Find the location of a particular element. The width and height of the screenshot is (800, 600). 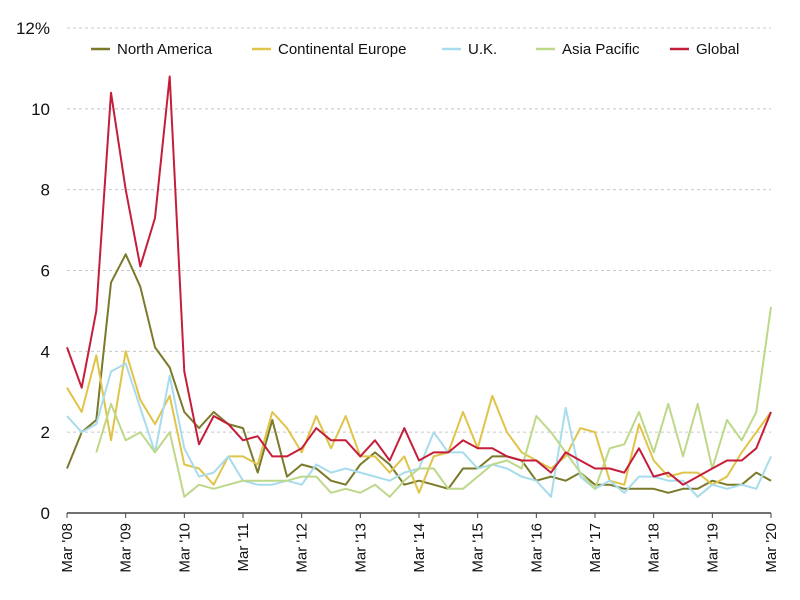

x-tick-label: Mar '14 is located at coordinates (419, 548).